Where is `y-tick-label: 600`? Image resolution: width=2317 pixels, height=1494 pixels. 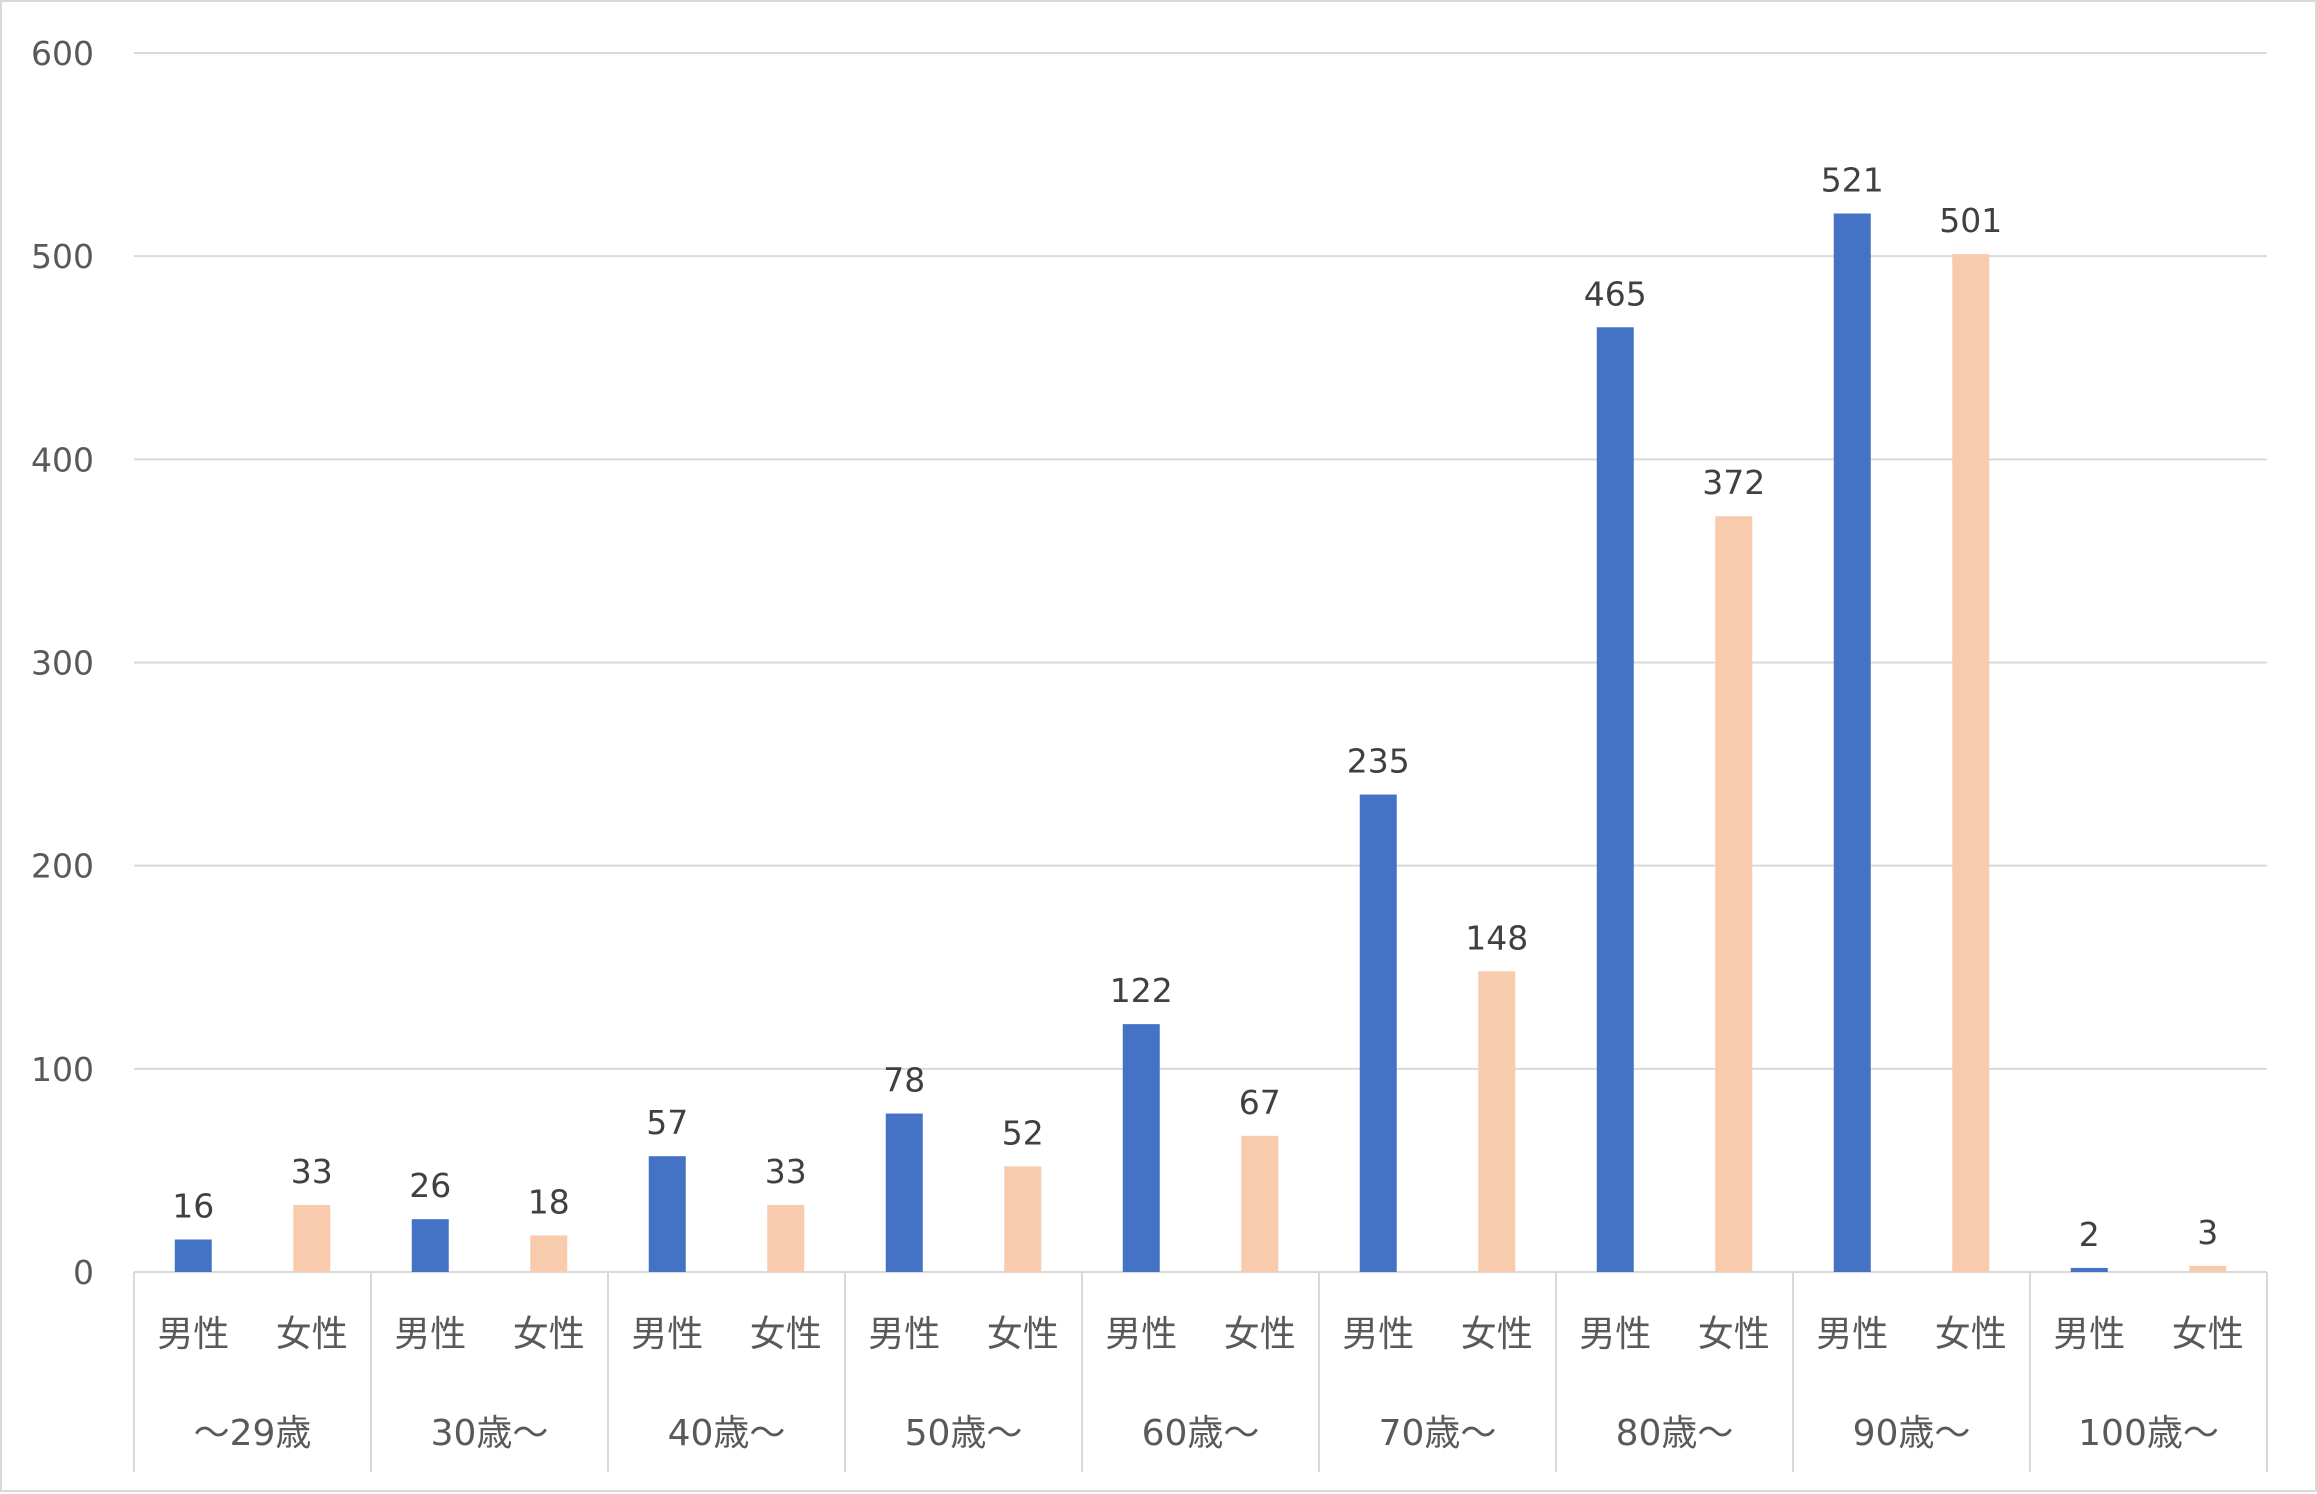 y-tick-label: 600 is located at coordinates (62, 53).